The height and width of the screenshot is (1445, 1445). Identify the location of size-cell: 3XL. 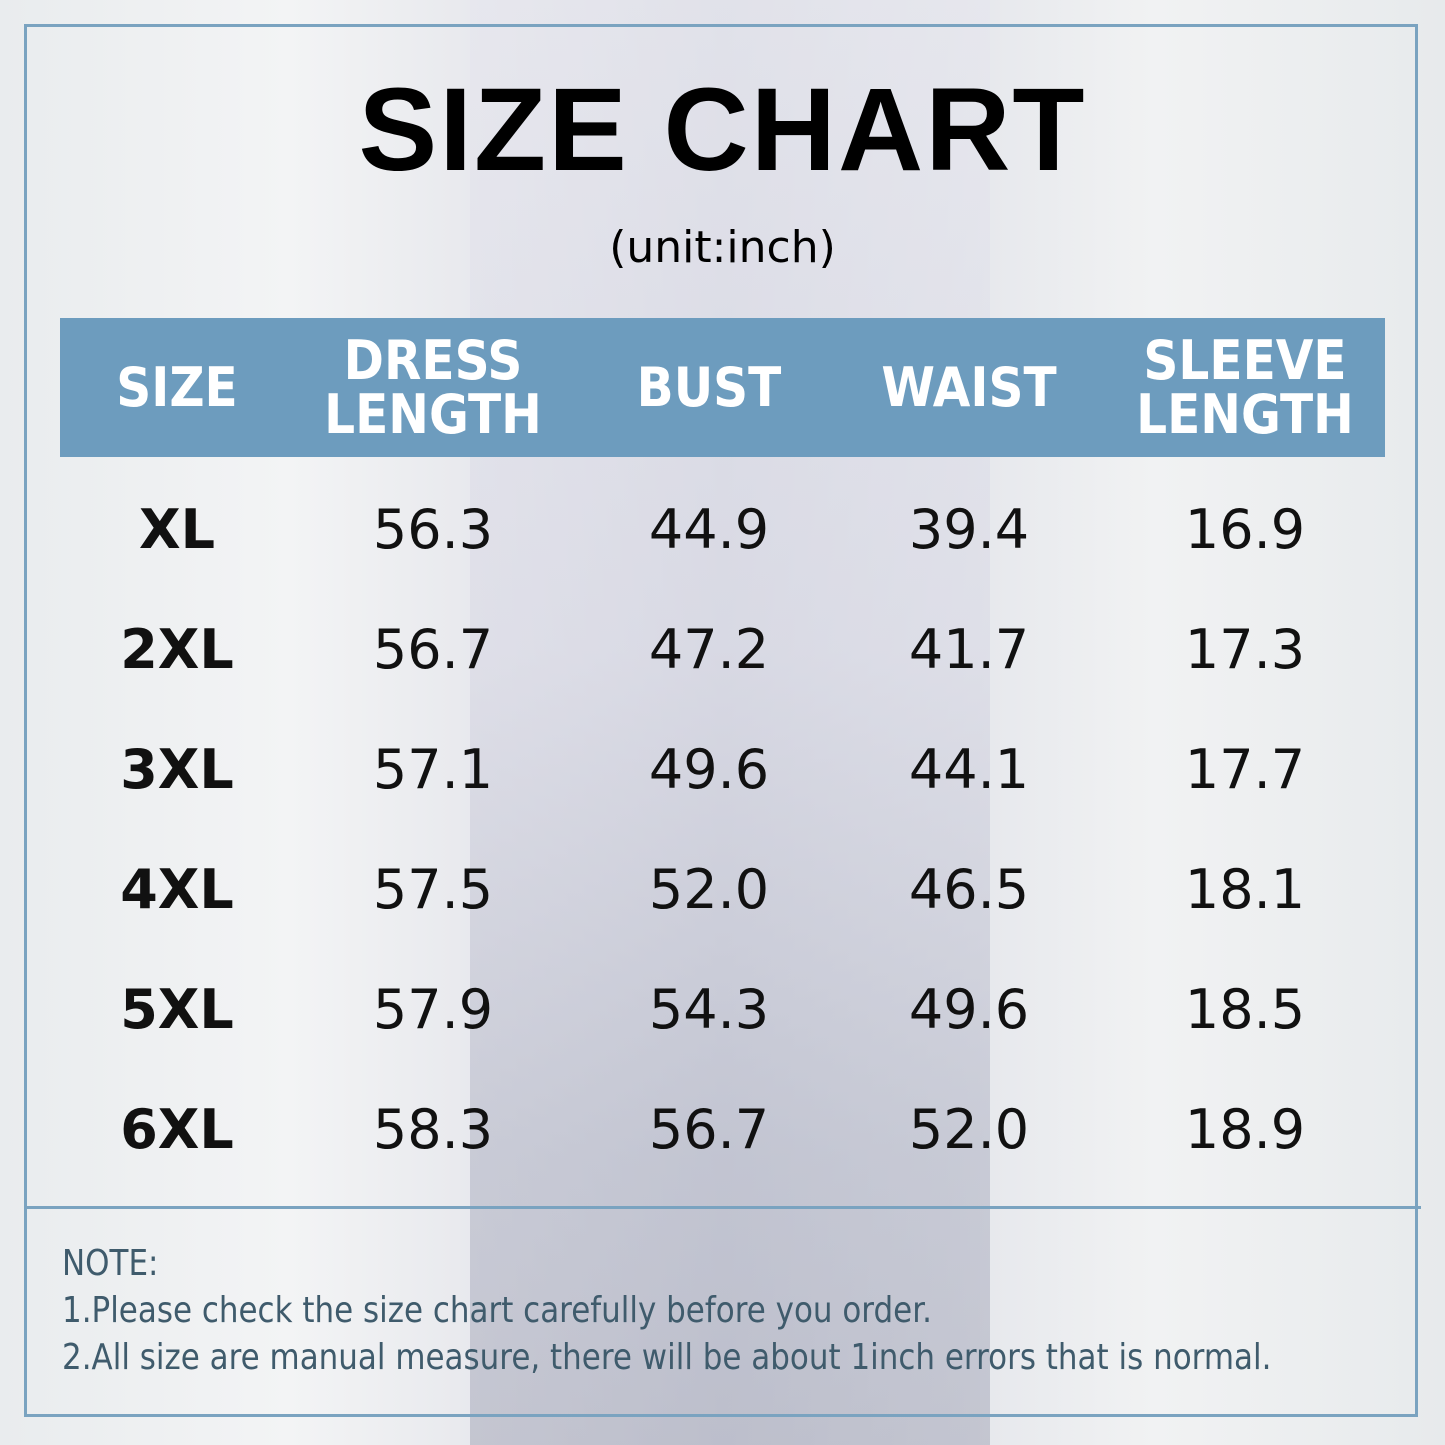
(177, 769).